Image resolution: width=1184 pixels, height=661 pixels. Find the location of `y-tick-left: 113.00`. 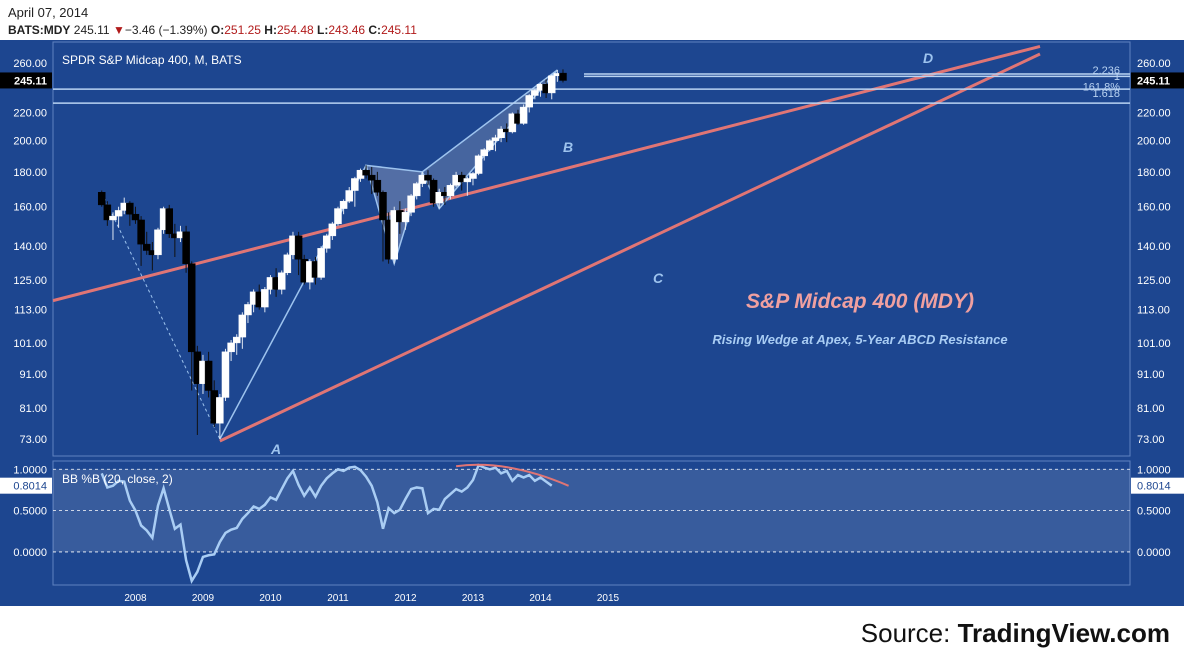

y-tick-left: 113.00 is located at coordinates (30, 311).